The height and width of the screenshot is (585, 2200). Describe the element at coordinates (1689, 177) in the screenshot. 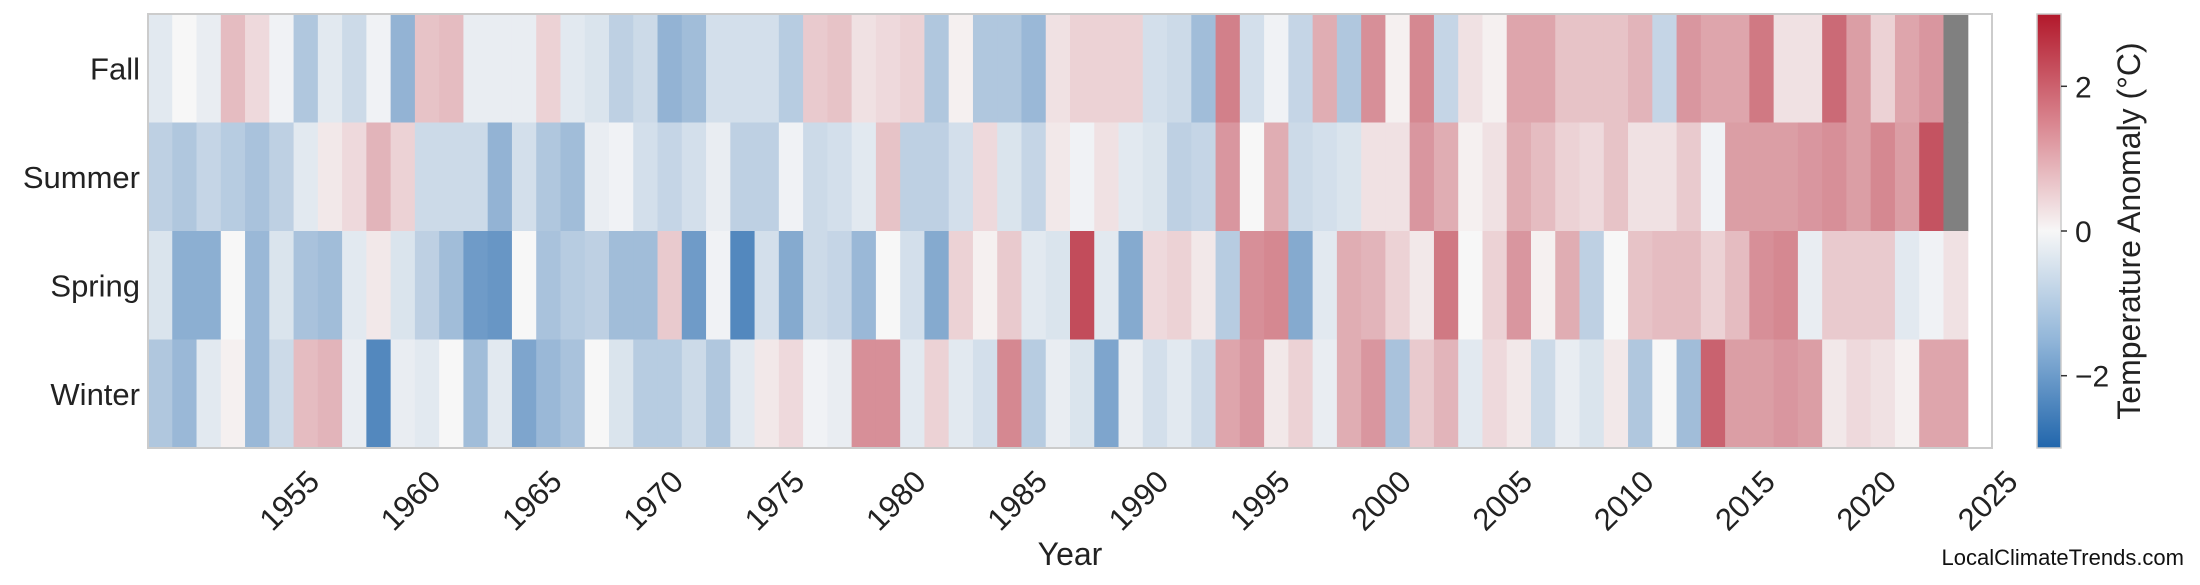

I see `heatmap-cell-summer-2013` at that location.